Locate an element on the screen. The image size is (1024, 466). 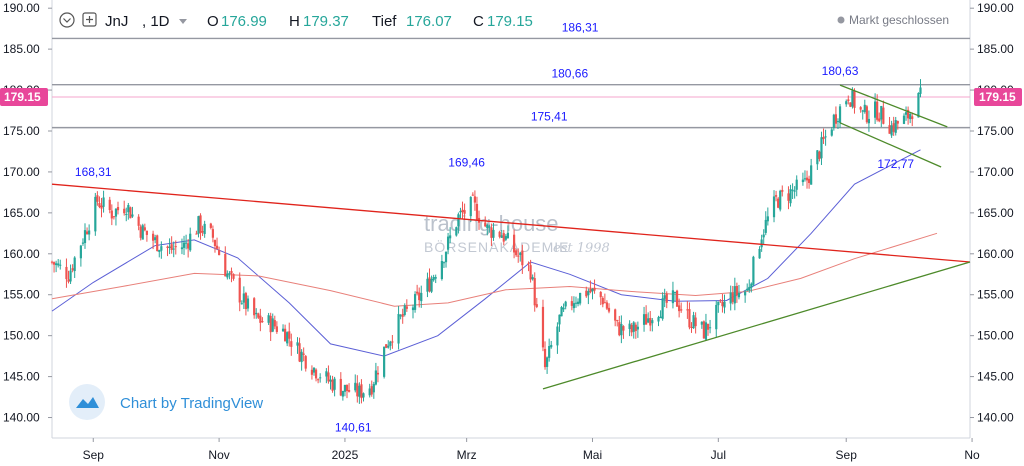
tradingview-credit: Chart by TradingView is located at coordinates (166, 402).